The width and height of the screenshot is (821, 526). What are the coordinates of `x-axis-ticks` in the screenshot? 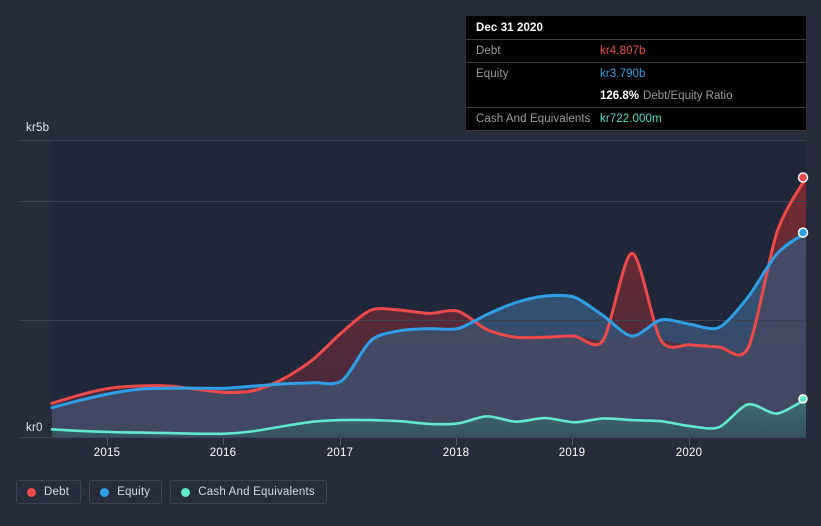 It's located at (398, 441).